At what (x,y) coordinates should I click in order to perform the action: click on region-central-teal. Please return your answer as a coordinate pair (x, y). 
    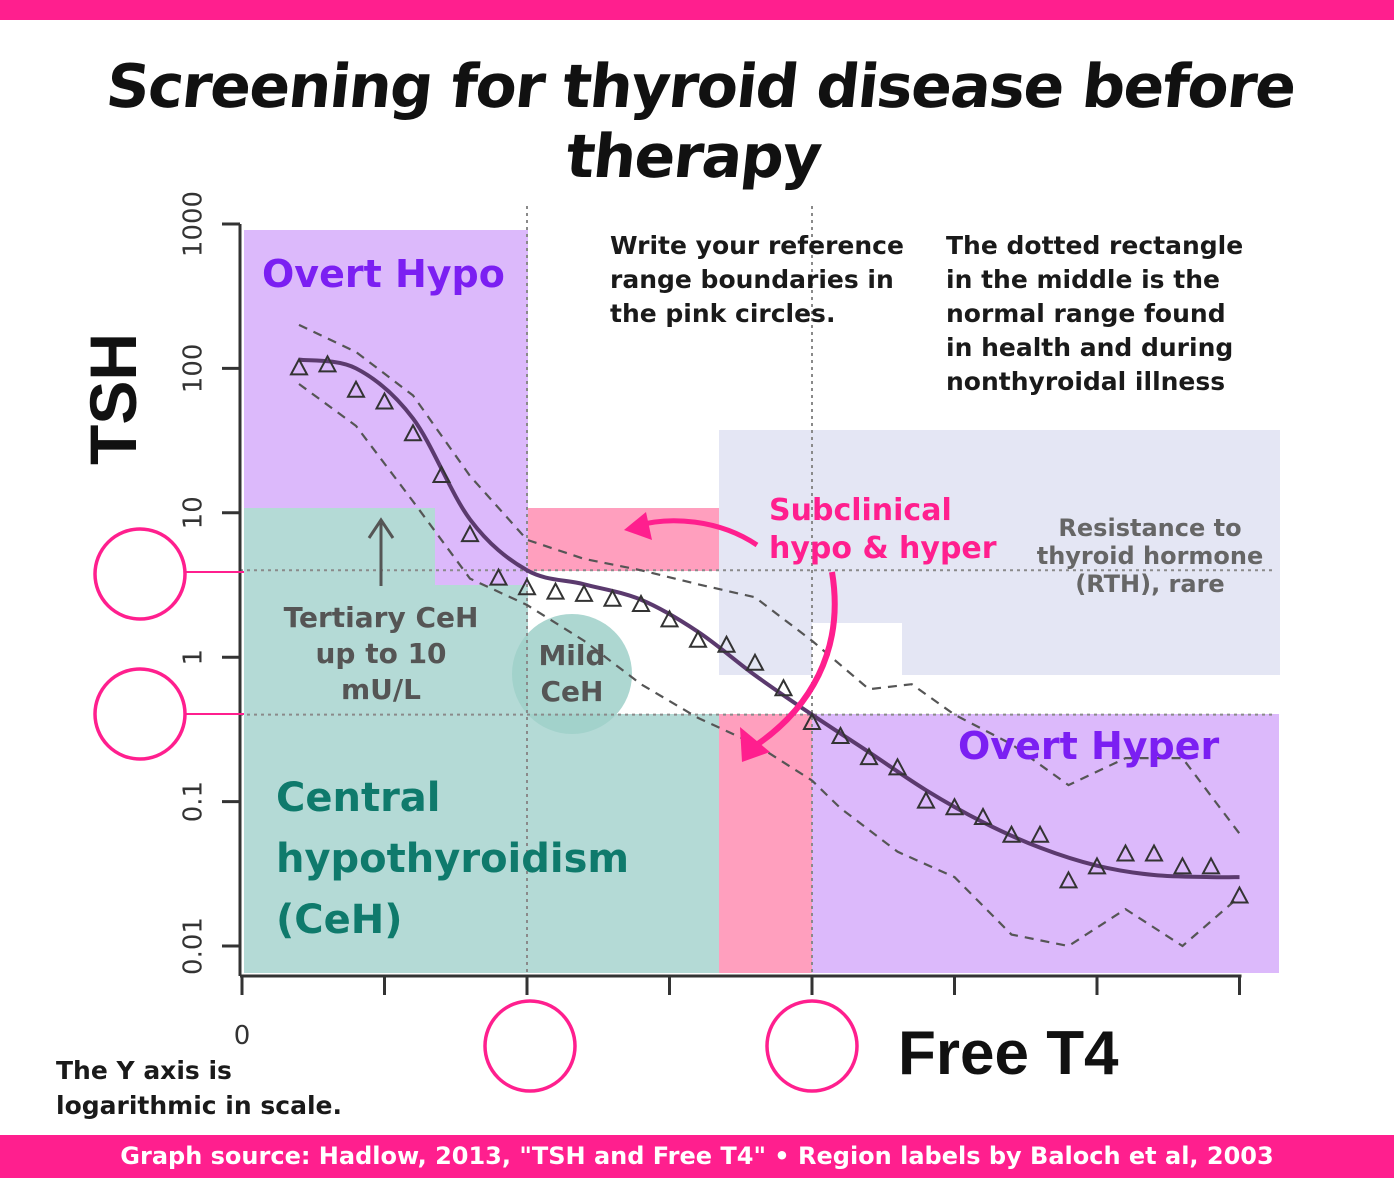
    Looking at the image, I should click on (386, 779).